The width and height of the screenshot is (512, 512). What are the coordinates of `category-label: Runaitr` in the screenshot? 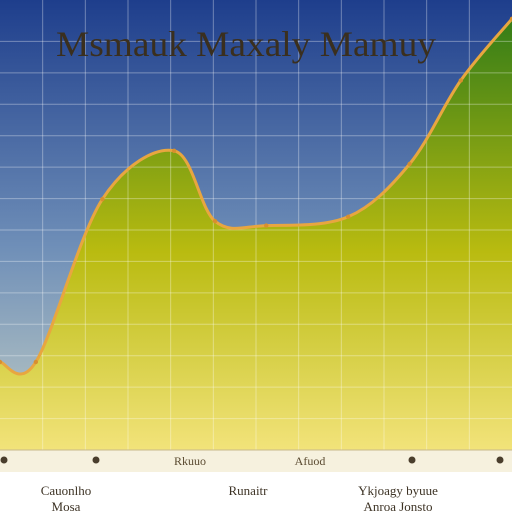 It's located at (249, 490).